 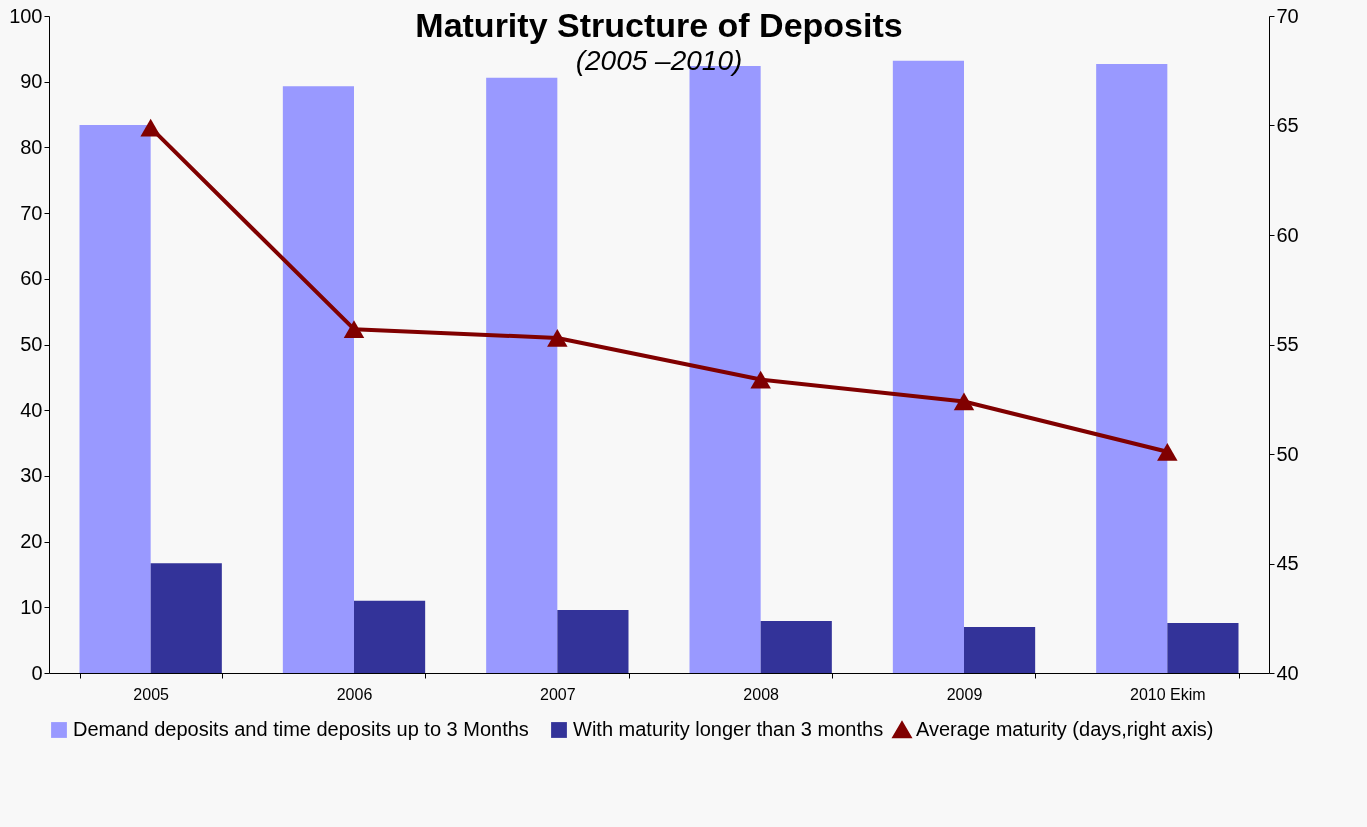 What do you see at coordinates (1287, 563) in the screenshot?
I see `y2-tick-label: 45` at bounding box center [1287, 563].